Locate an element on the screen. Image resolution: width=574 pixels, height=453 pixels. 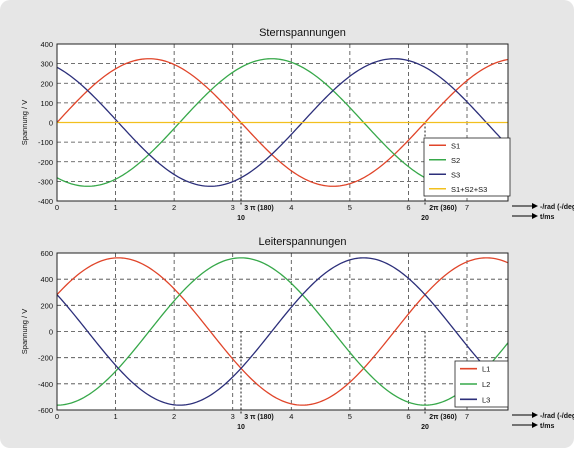
y-tick-label: 100 is located at coordinates (46, 103).